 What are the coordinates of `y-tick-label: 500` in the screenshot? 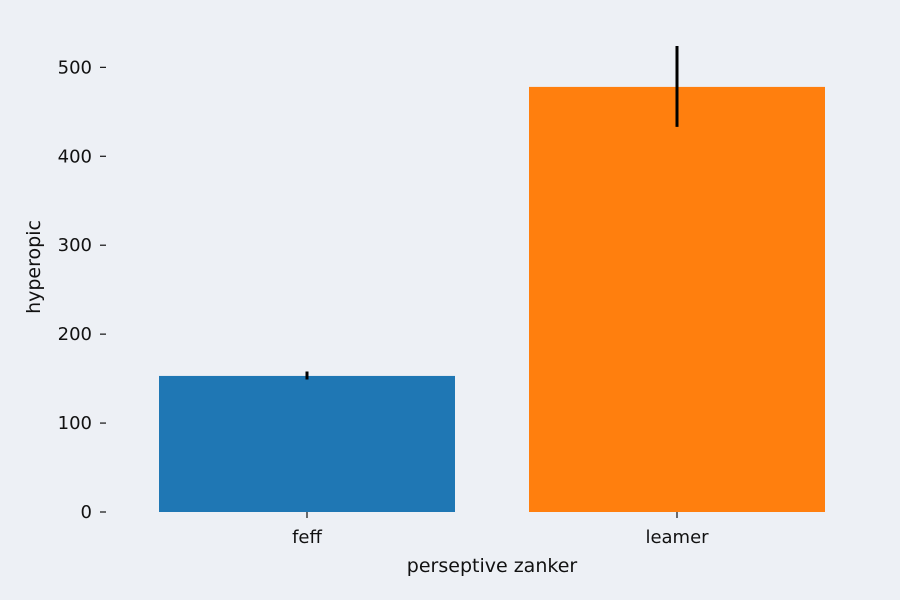 It's located at (75, 67).